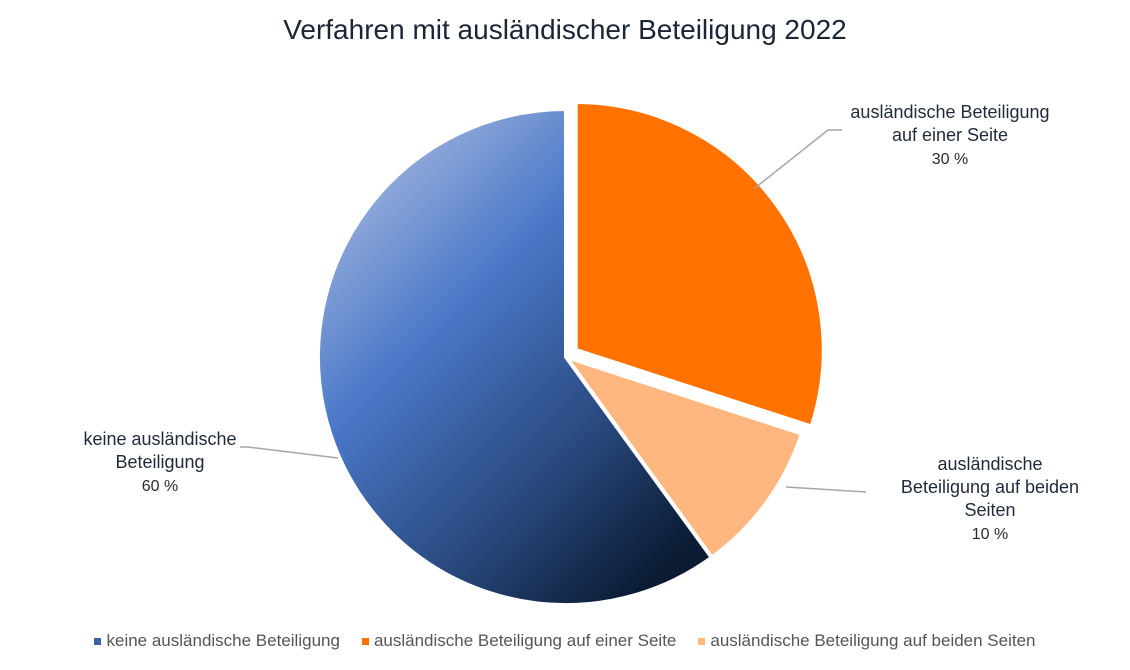 The width and height of the screenshot is (1130, 670). Describe the element at coordinates (159, 439) in the screenshot. I see `slice-category-label: keine ausländische` at that location.